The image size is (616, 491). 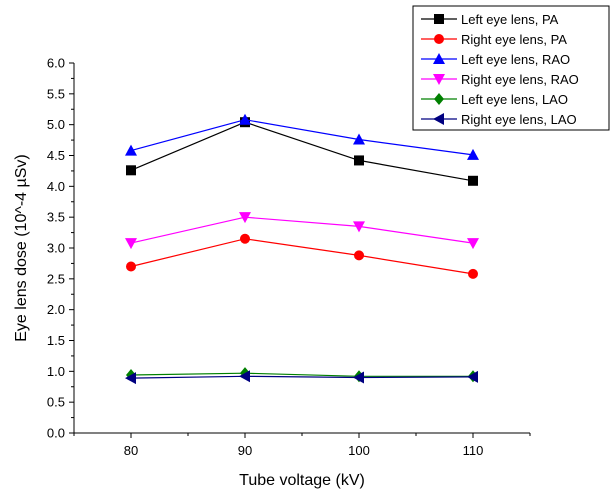 I want to click on legend-label: Right eye lens, RAO, so click(x=520, y=79).